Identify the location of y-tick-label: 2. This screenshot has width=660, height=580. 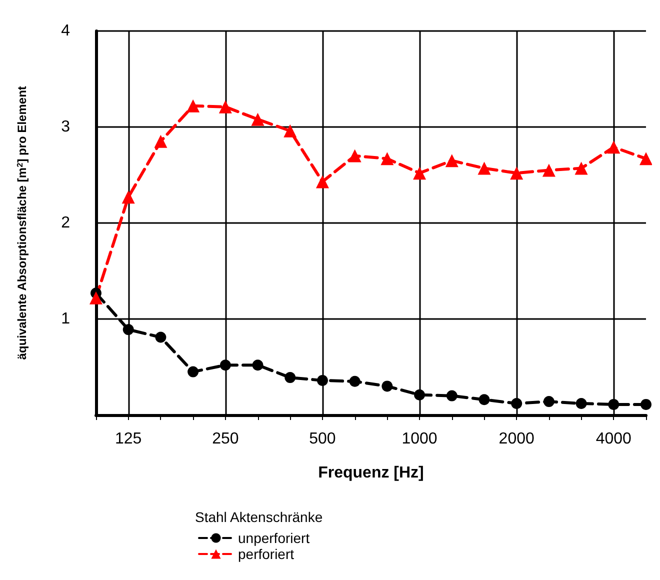
(65, 223).